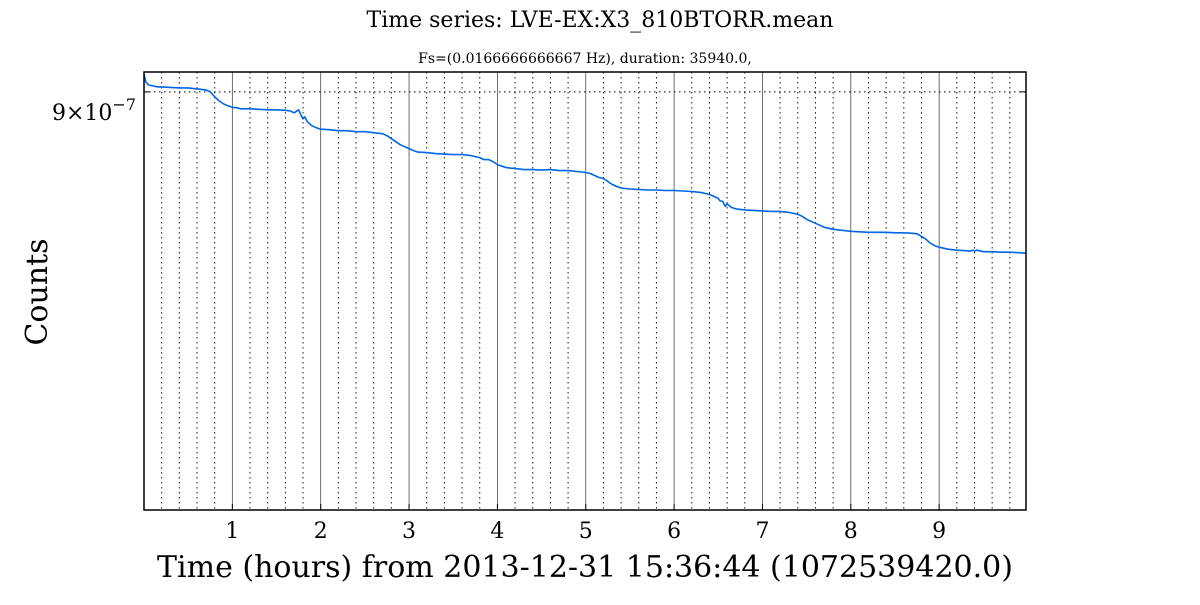  Describe the element at coordinates (232, 531) in the screenshot. I see `x-tick-label: 1` at that location.